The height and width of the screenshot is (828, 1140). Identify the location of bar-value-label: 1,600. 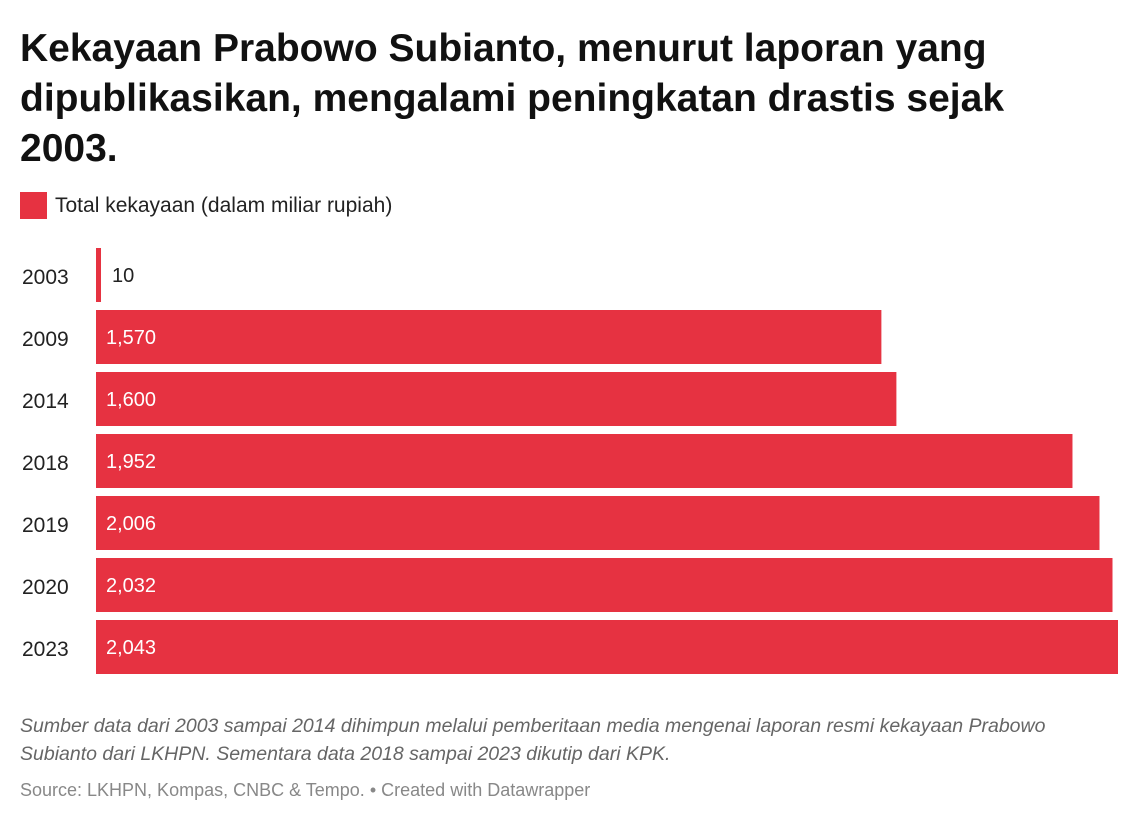
(131, 400).